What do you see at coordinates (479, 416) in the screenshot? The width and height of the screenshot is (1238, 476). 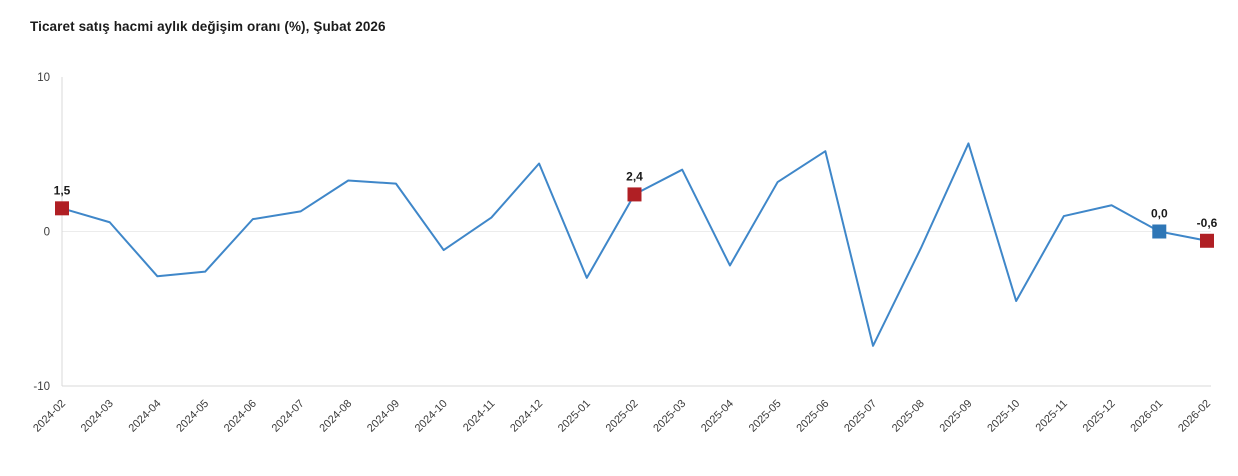 I see `x-tick-label: 2024-11` at bounding box center [479, 416].